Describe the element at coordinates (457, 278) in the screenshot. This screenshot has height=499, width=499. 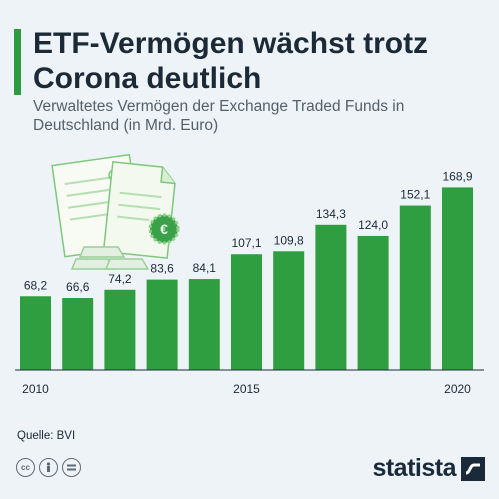
I see `bar-2020` at that location.